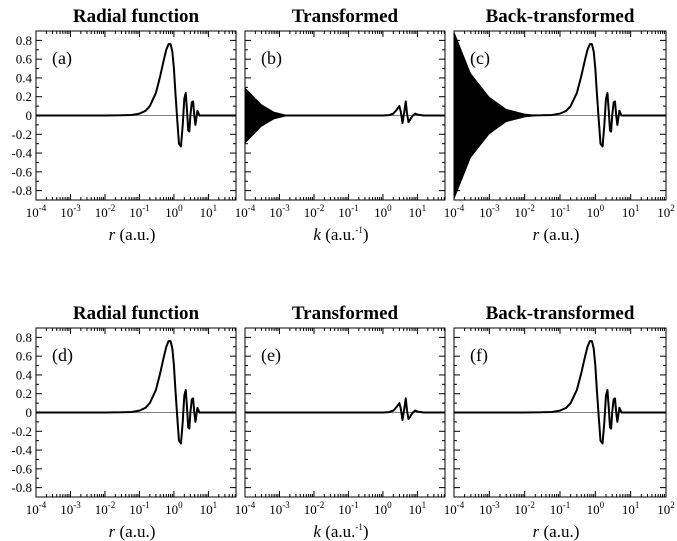 The width and height of the screenshot is (677, 541). I want to click on panel-label: (b), so click(271, 58).